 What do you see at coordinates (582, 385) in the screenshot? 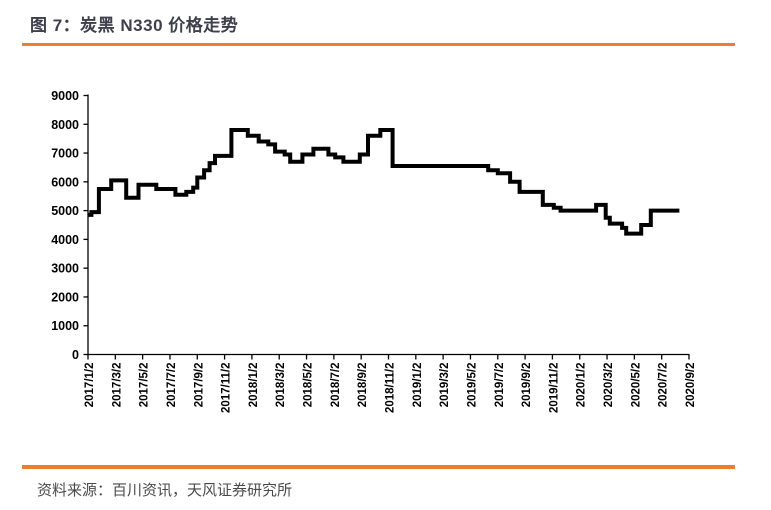
I see `x-axis-label: 2020/1/2` at bounding box center [582, 385].